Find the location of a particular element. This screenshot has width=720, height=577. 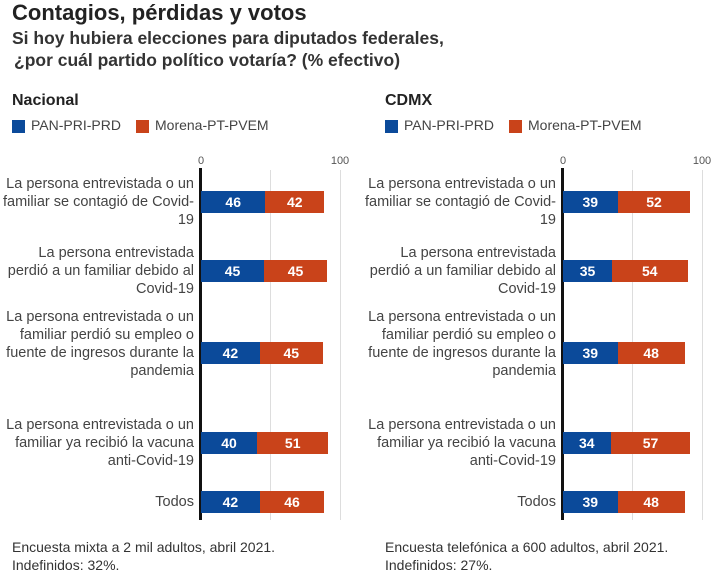

panel-title: CDMX is located at coordinates (409, 100).